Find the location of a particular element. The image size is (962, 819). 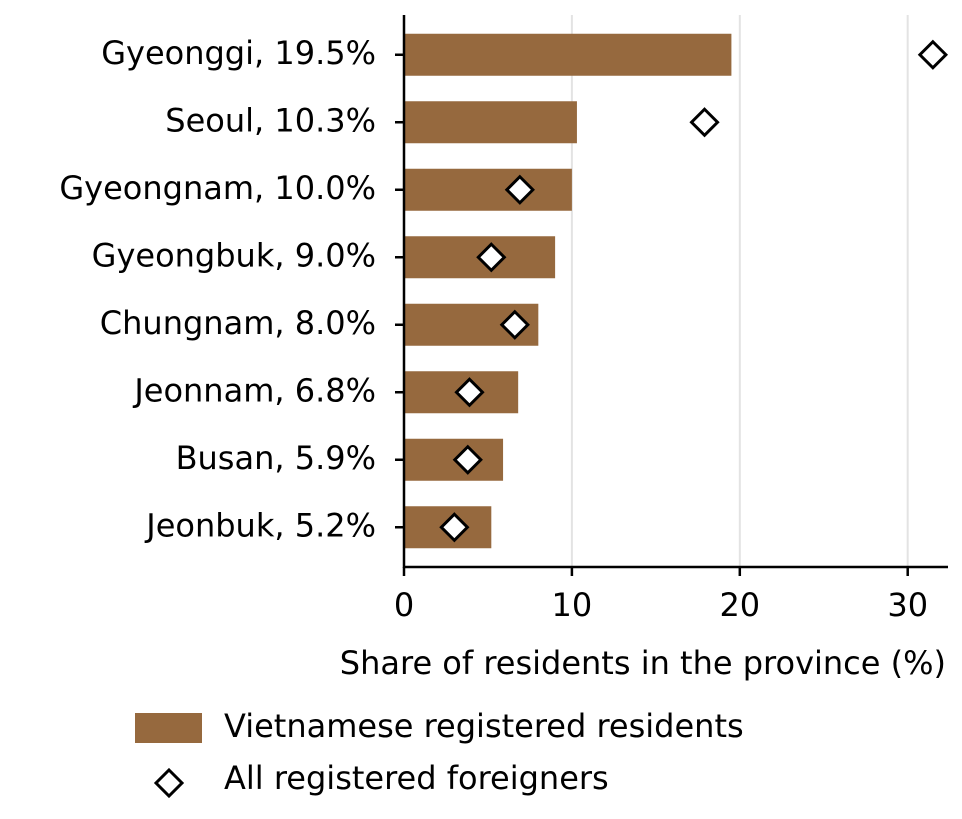

y-tick-label: Jeonnam, 6.8% is located at coordinates (254, 390).